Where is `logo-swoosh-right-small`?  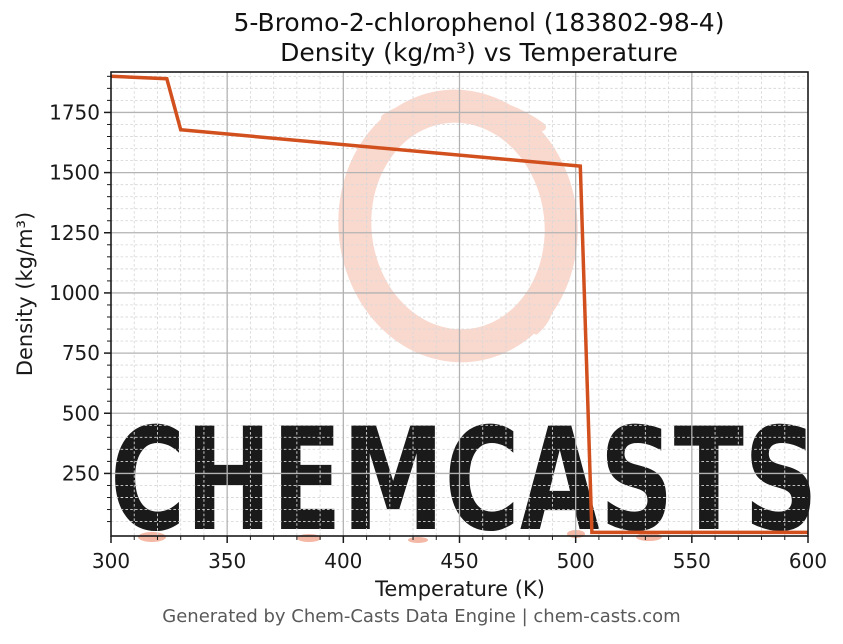
logo-swoosh-right-small is located at coordinates (543, 306).